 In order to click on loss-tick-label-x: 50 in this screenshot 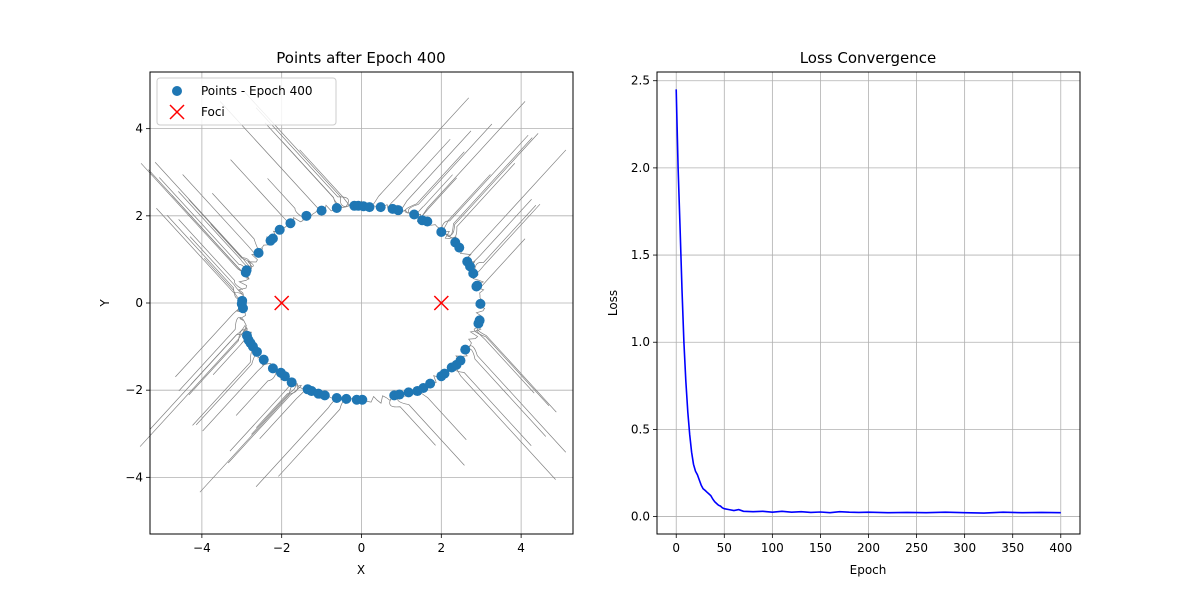, I will do `click(724, 548)`.